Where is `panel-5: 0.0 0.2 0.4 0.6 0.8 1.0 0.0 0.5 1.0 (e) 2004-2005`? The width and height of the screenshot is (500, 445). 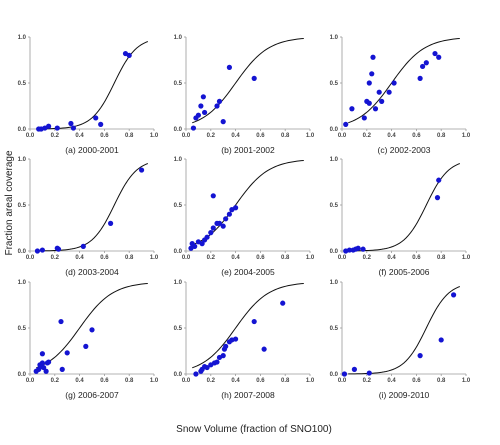
panel-5: 0.0 0.2 0.4 0.6 0.8 1.0 0.0 0.5 1.0 (e) 2004-2005 is located at coordinates (244, 217).